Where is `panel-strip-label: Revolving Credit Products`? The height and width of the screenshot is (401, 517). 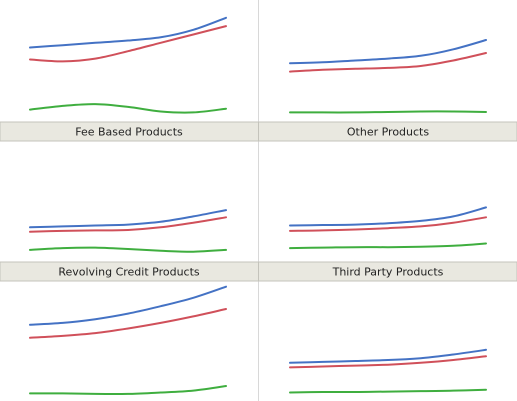
panel-strip-label: Revolving Credit Products is located at coordinates (129, 272).